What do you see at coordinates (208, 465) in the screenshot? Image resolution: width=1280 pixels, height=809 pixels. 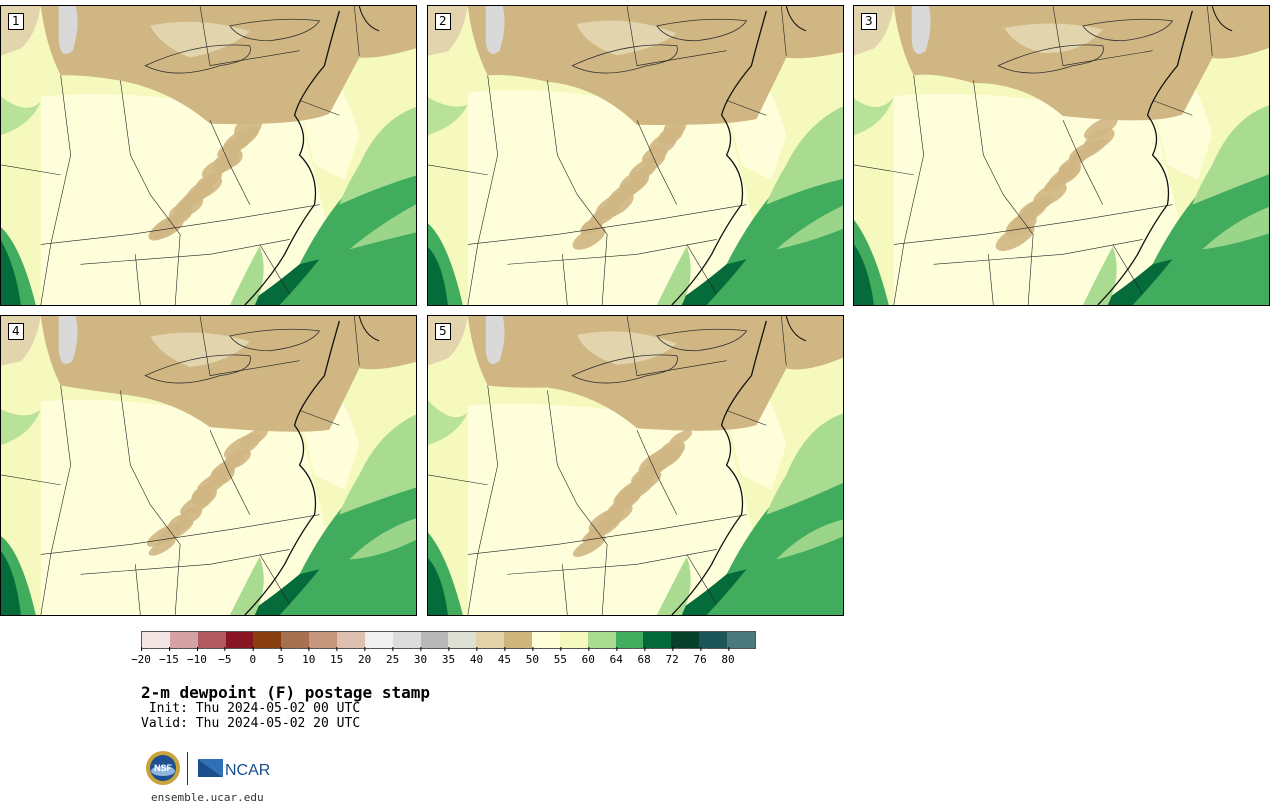 I see `map-panel-4: 4` at bounding box center [208, 465].